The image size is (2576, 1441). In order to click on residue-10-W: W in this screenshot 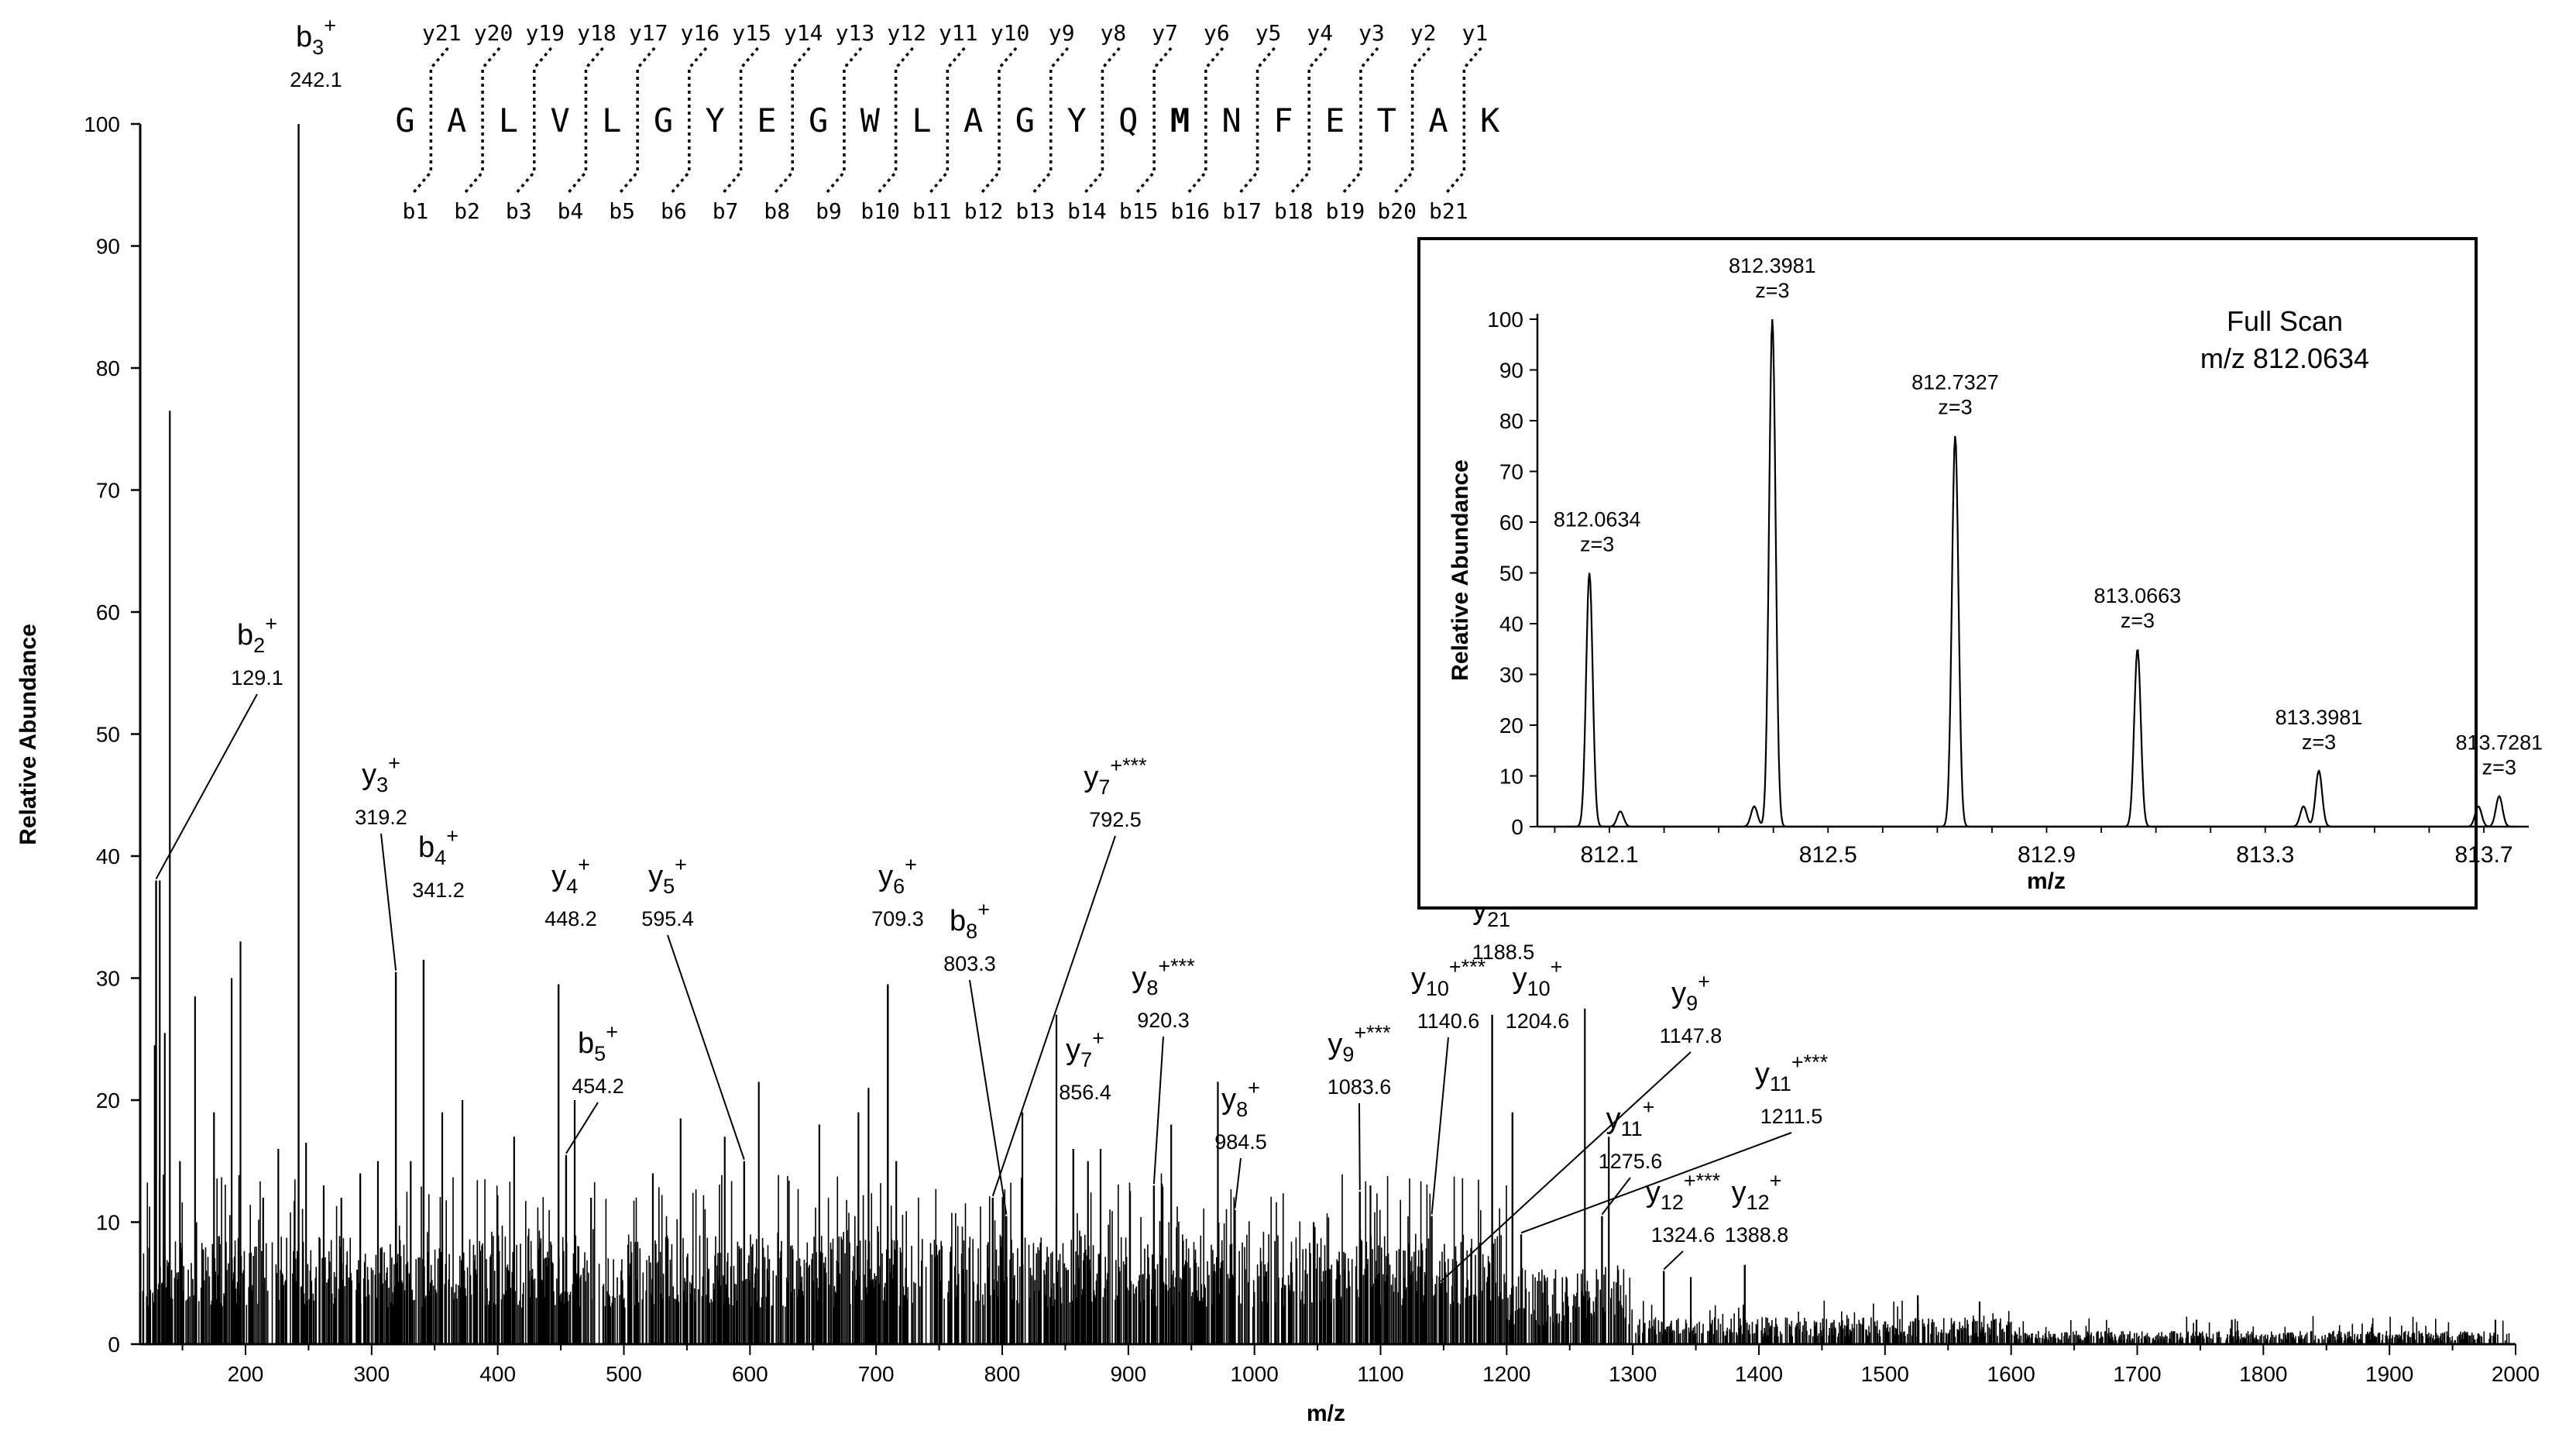, I will do `click(870, 120)`.